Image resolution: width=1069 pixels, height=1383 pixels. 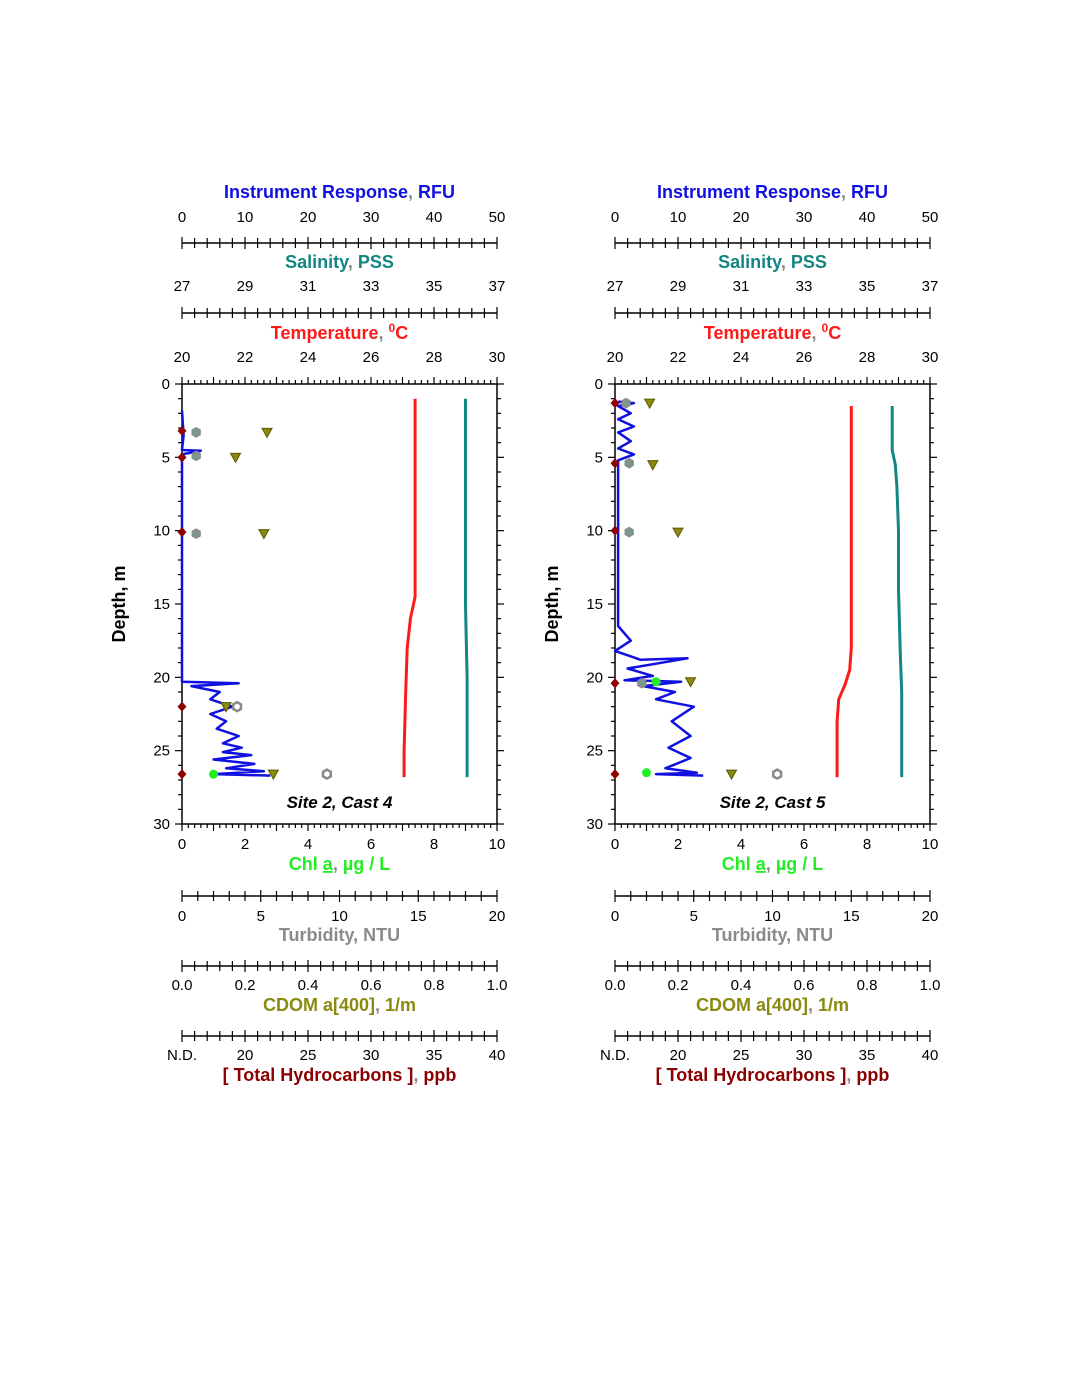 What do you see at coordinates (772, 916) in the screenshot?
I see `turbidity-tick-label: 10` at bounding box center [772, 916].